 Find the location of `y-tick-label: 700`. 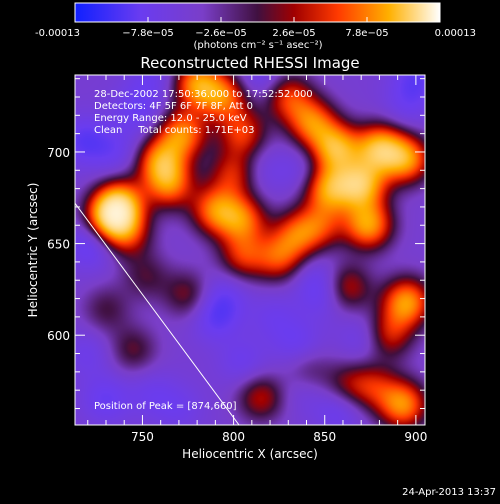

y-tick-label: 700 is located at coordinates (58, 153).